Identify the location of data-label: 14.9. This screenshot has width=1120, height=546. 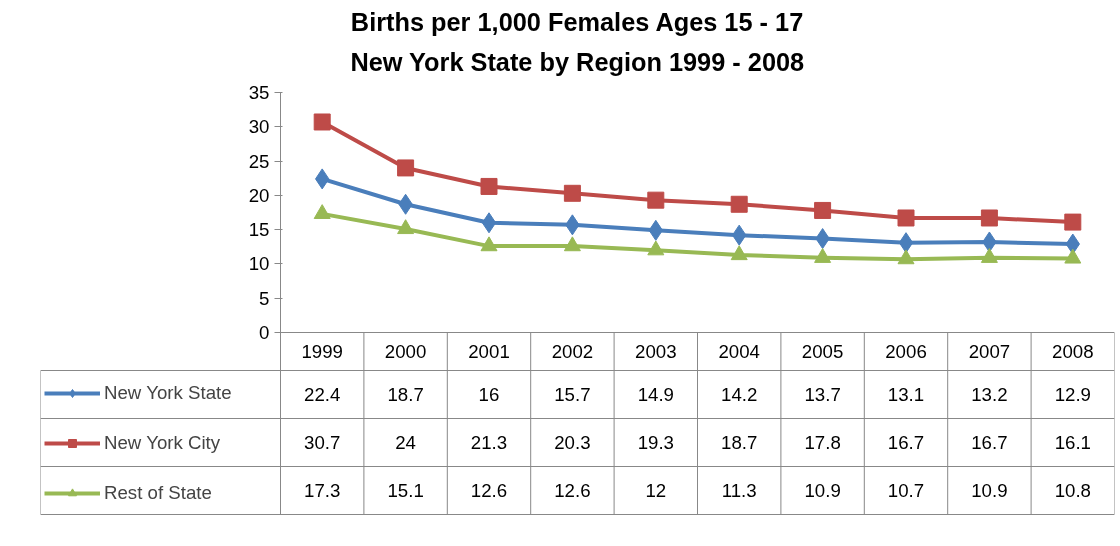
(655, 394).